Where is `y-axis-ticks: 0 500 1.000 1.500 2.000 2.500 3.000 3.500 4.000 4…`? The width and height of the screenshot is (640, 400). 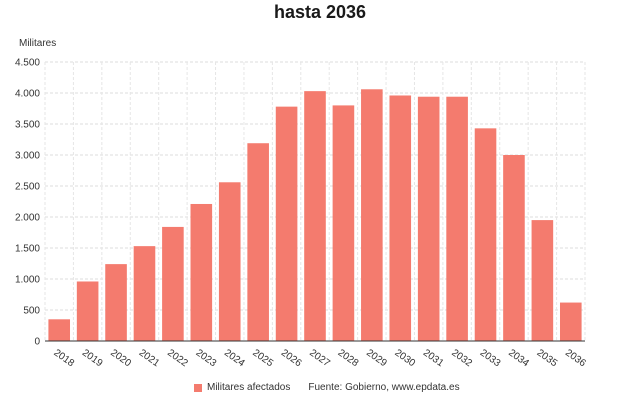
y-axis-ticks: 0 500 1.000 1.500 2.000 2.500 3.000 3.500 4.000 4… is located at coordinates (27, 203).